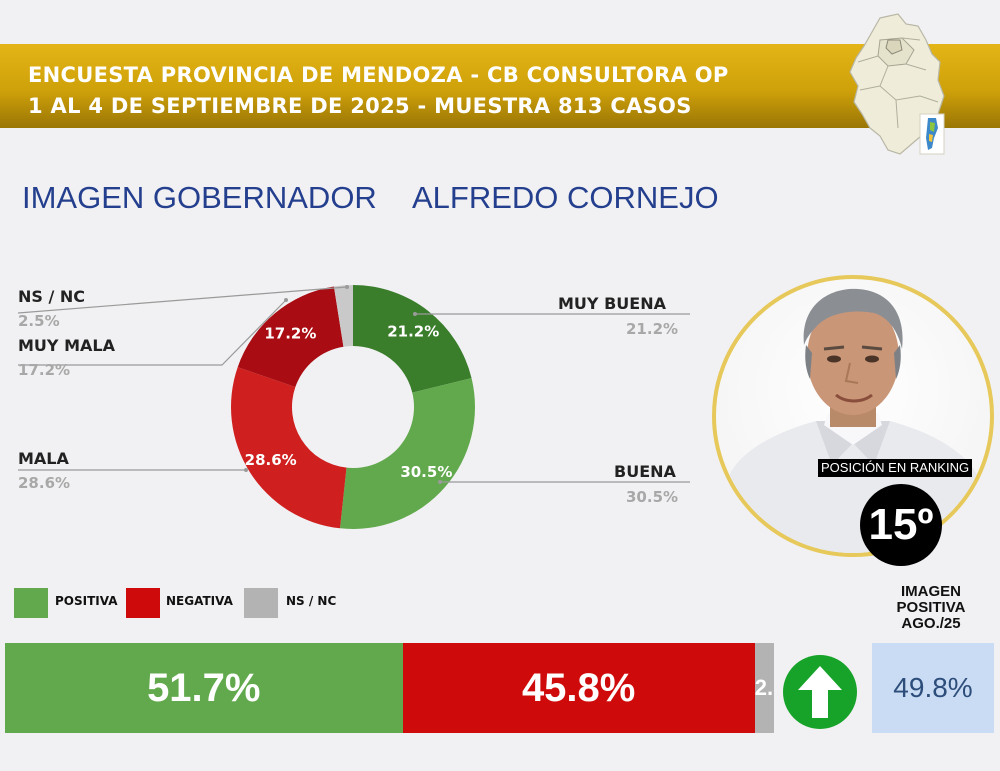  I want to click on donut-slice-mala, so click(289, 448).